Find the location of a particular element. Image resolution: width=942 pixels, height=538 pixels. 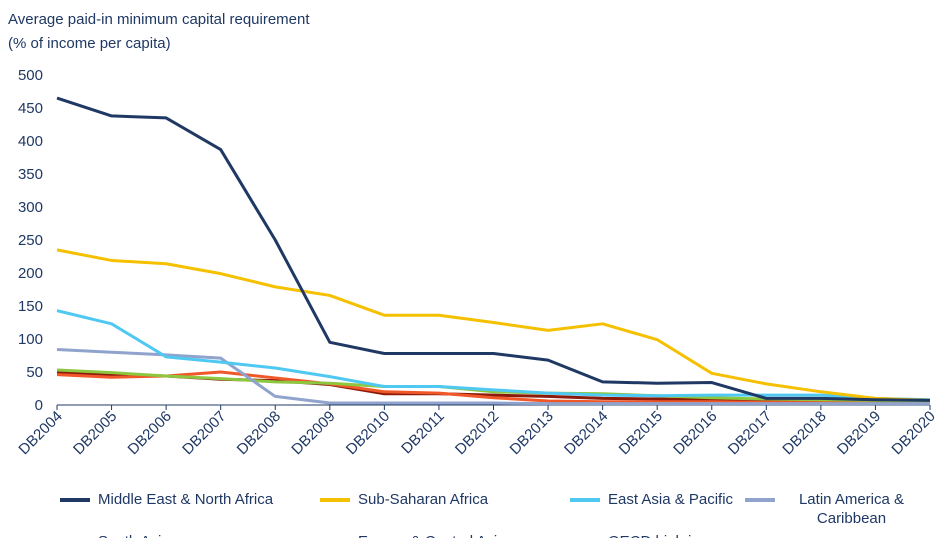

x-tick-label: DB2005 is located at coordinates (95, 433).